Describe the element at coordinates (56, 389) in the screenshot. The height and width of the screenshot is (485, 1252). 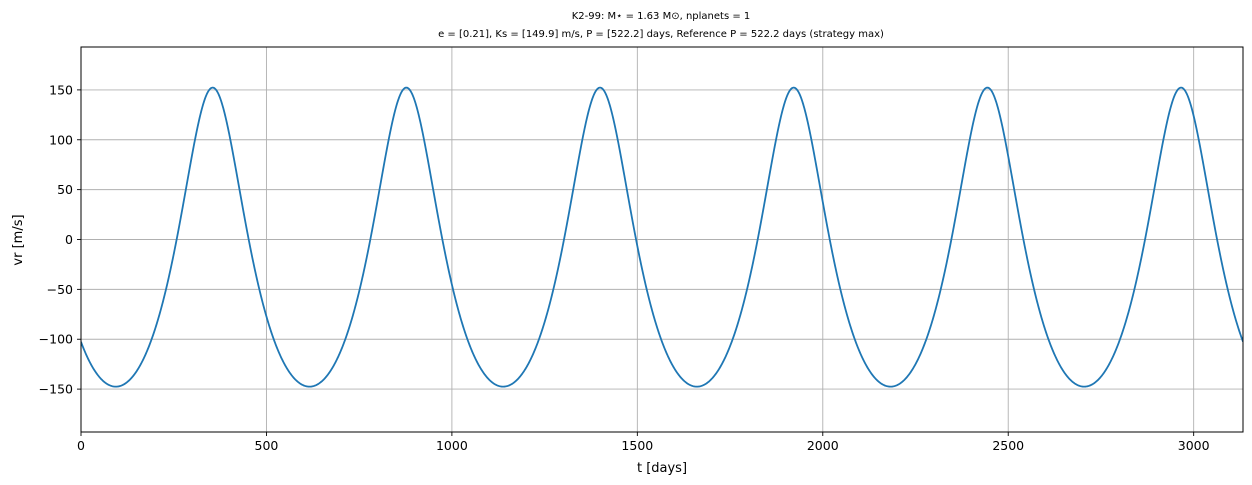
I see `y-tick-label: −150` at that location.